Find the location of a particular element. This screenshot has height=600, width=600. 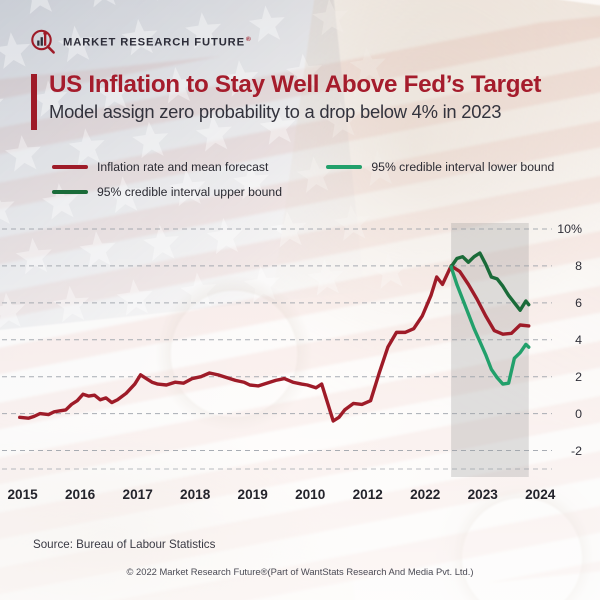

legend-swatch-upper-bound is located at coordinates (70, 192).